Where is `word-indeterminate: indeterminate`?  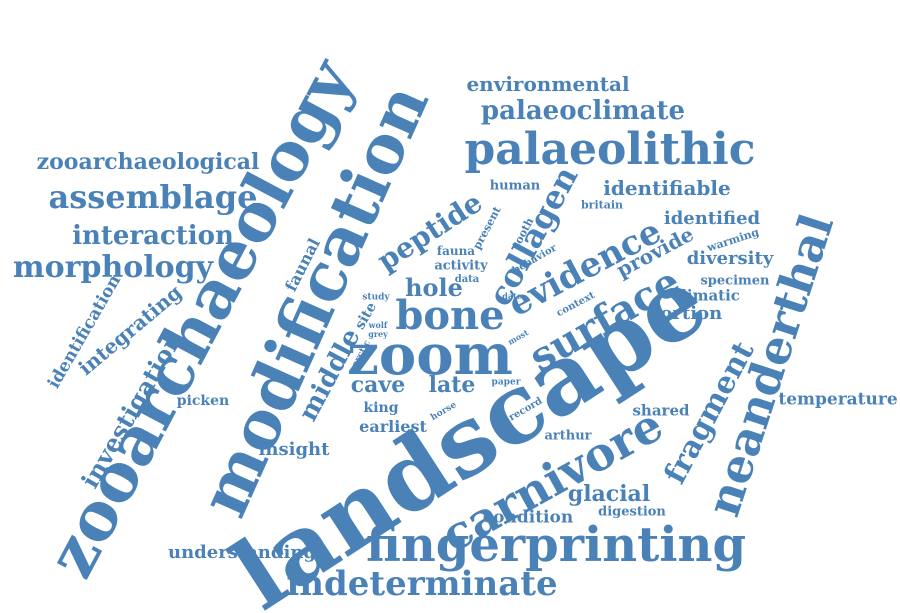 word-indeterminate: indeterminate is located at coordinates (422, 584).